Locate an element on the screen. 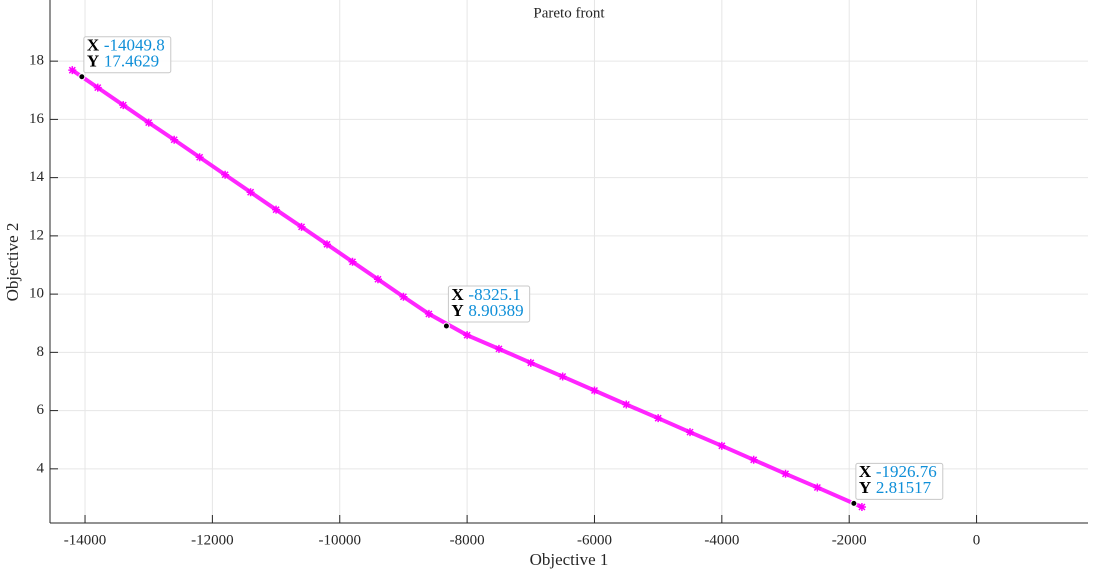 This screenshot has height=573, width=1102. datatip-value: -1926.76 is located at coordinates (906, 471).